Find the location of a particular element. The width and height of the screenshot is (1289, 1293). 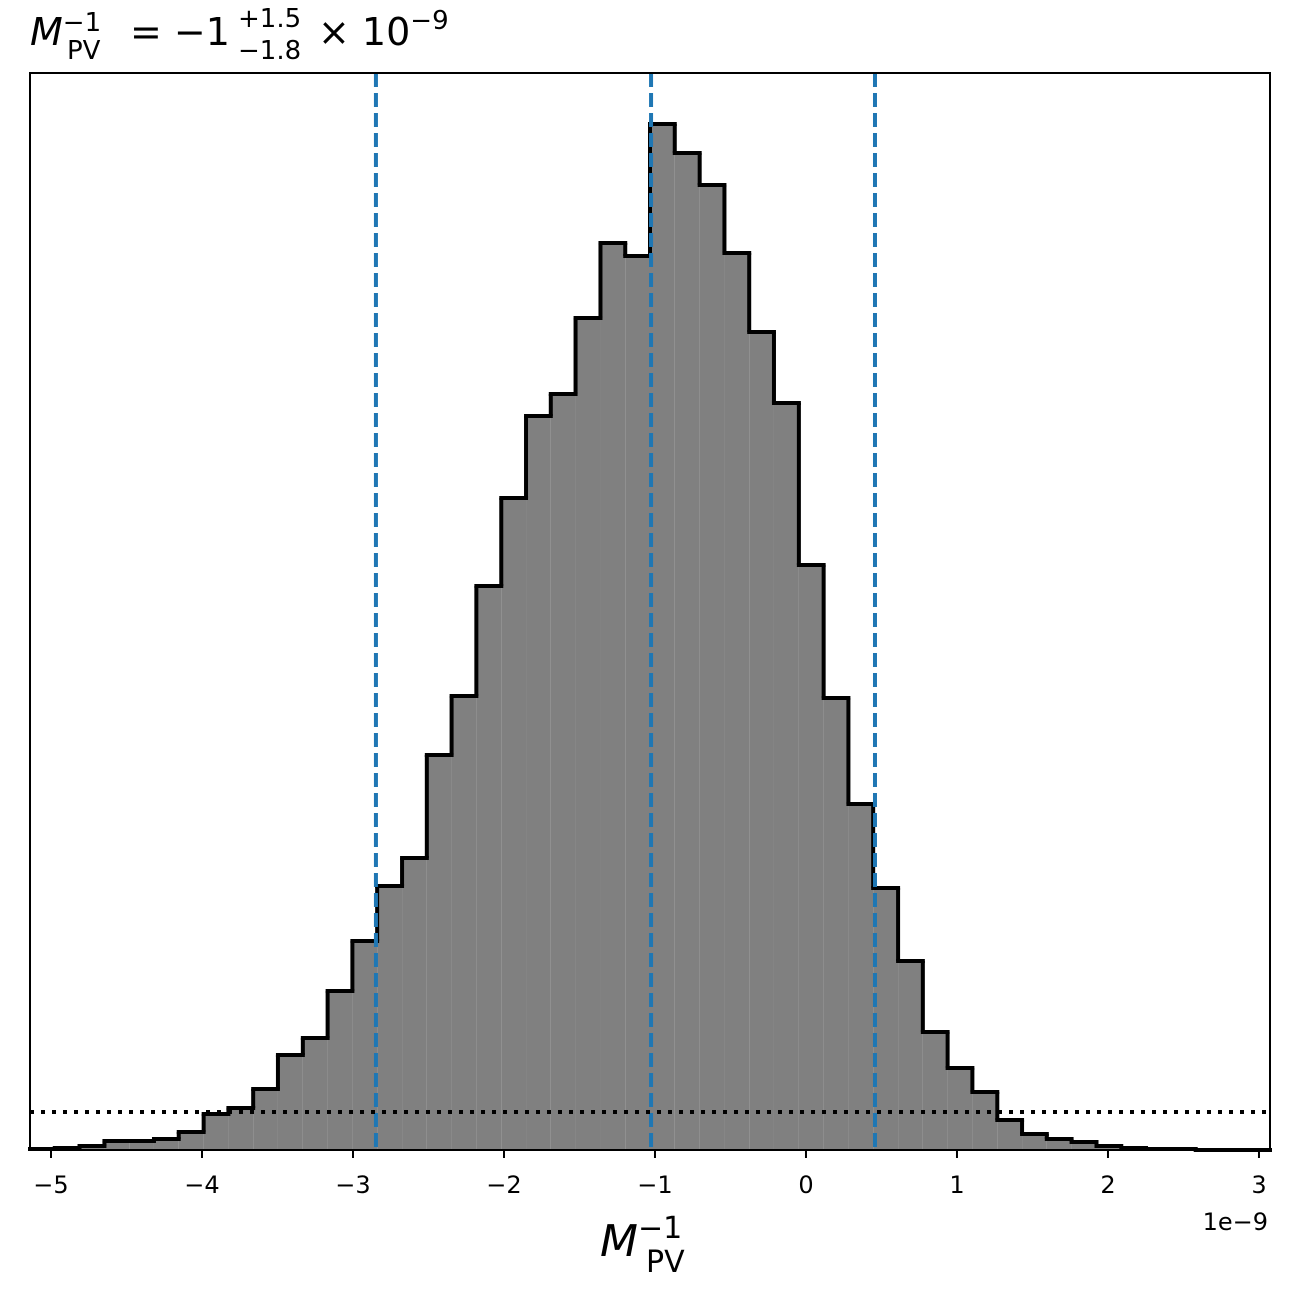

title-lower: −1.8 is located at coordinates (269, 51).